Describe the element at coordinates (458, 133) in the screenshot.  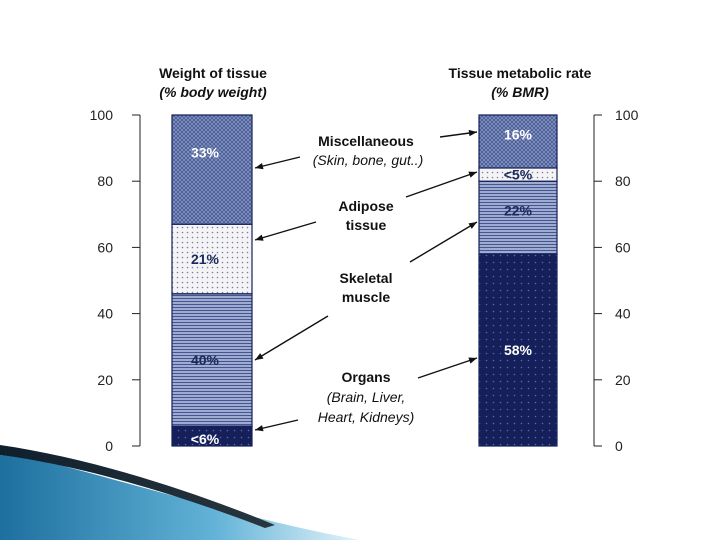
I see `arrow-misc-right` at that location.